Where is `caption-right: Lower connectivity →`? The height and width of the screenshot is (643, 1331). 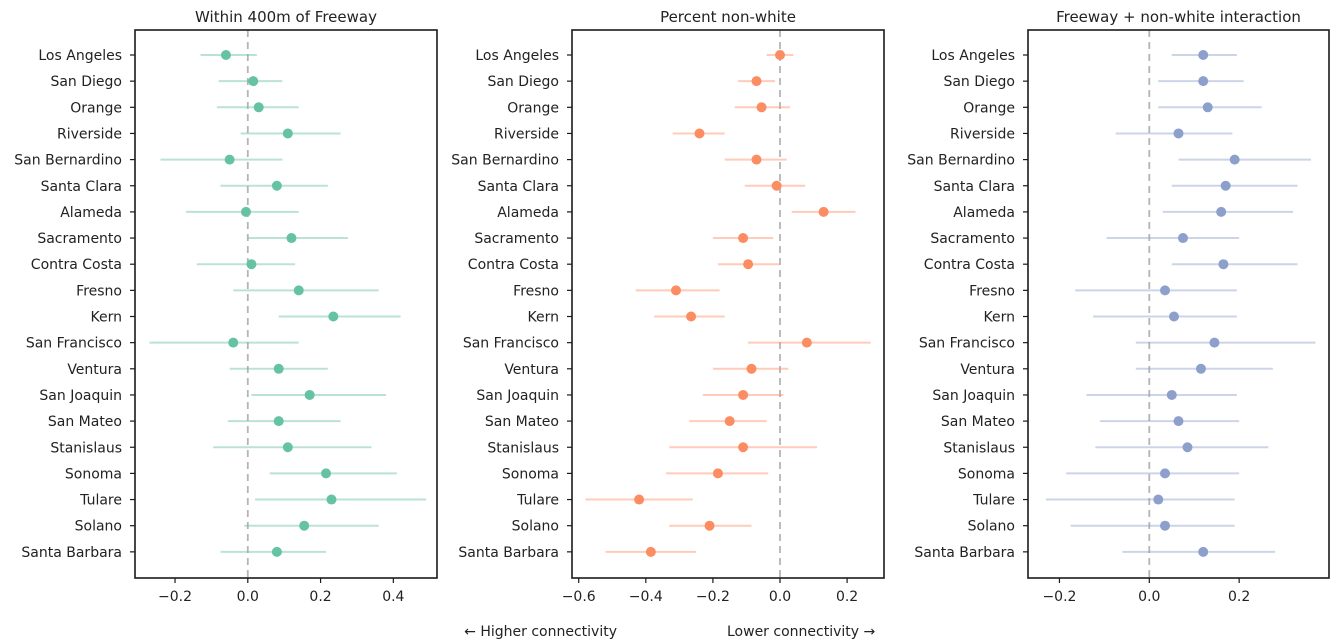
caption-right: Lower connectivity → is located at coordinates (801, 632).